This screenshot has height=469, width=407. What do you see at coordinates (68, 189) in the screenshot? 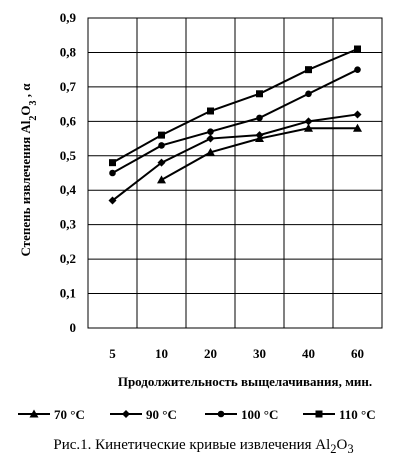
I see `y-tick-label: 0,4` at bounding box center [68, 189].